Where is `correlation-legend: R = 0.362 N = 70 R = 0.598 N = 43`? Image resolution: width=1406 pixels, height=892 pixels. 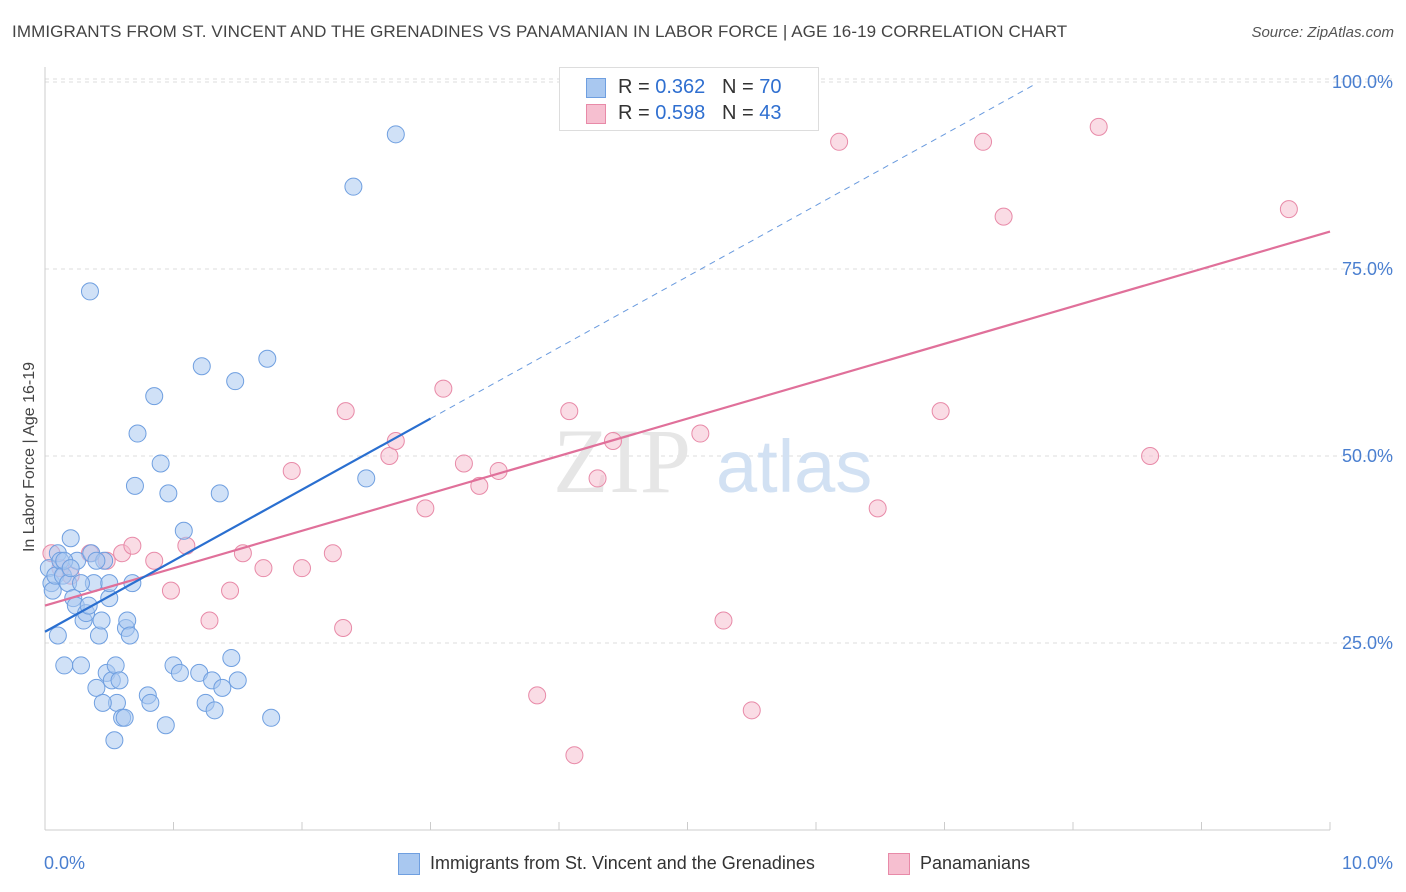 correlation-legend: R = 0.362 N = 70 R = 0.598 N = 43 is located at coordinates (689, 99).